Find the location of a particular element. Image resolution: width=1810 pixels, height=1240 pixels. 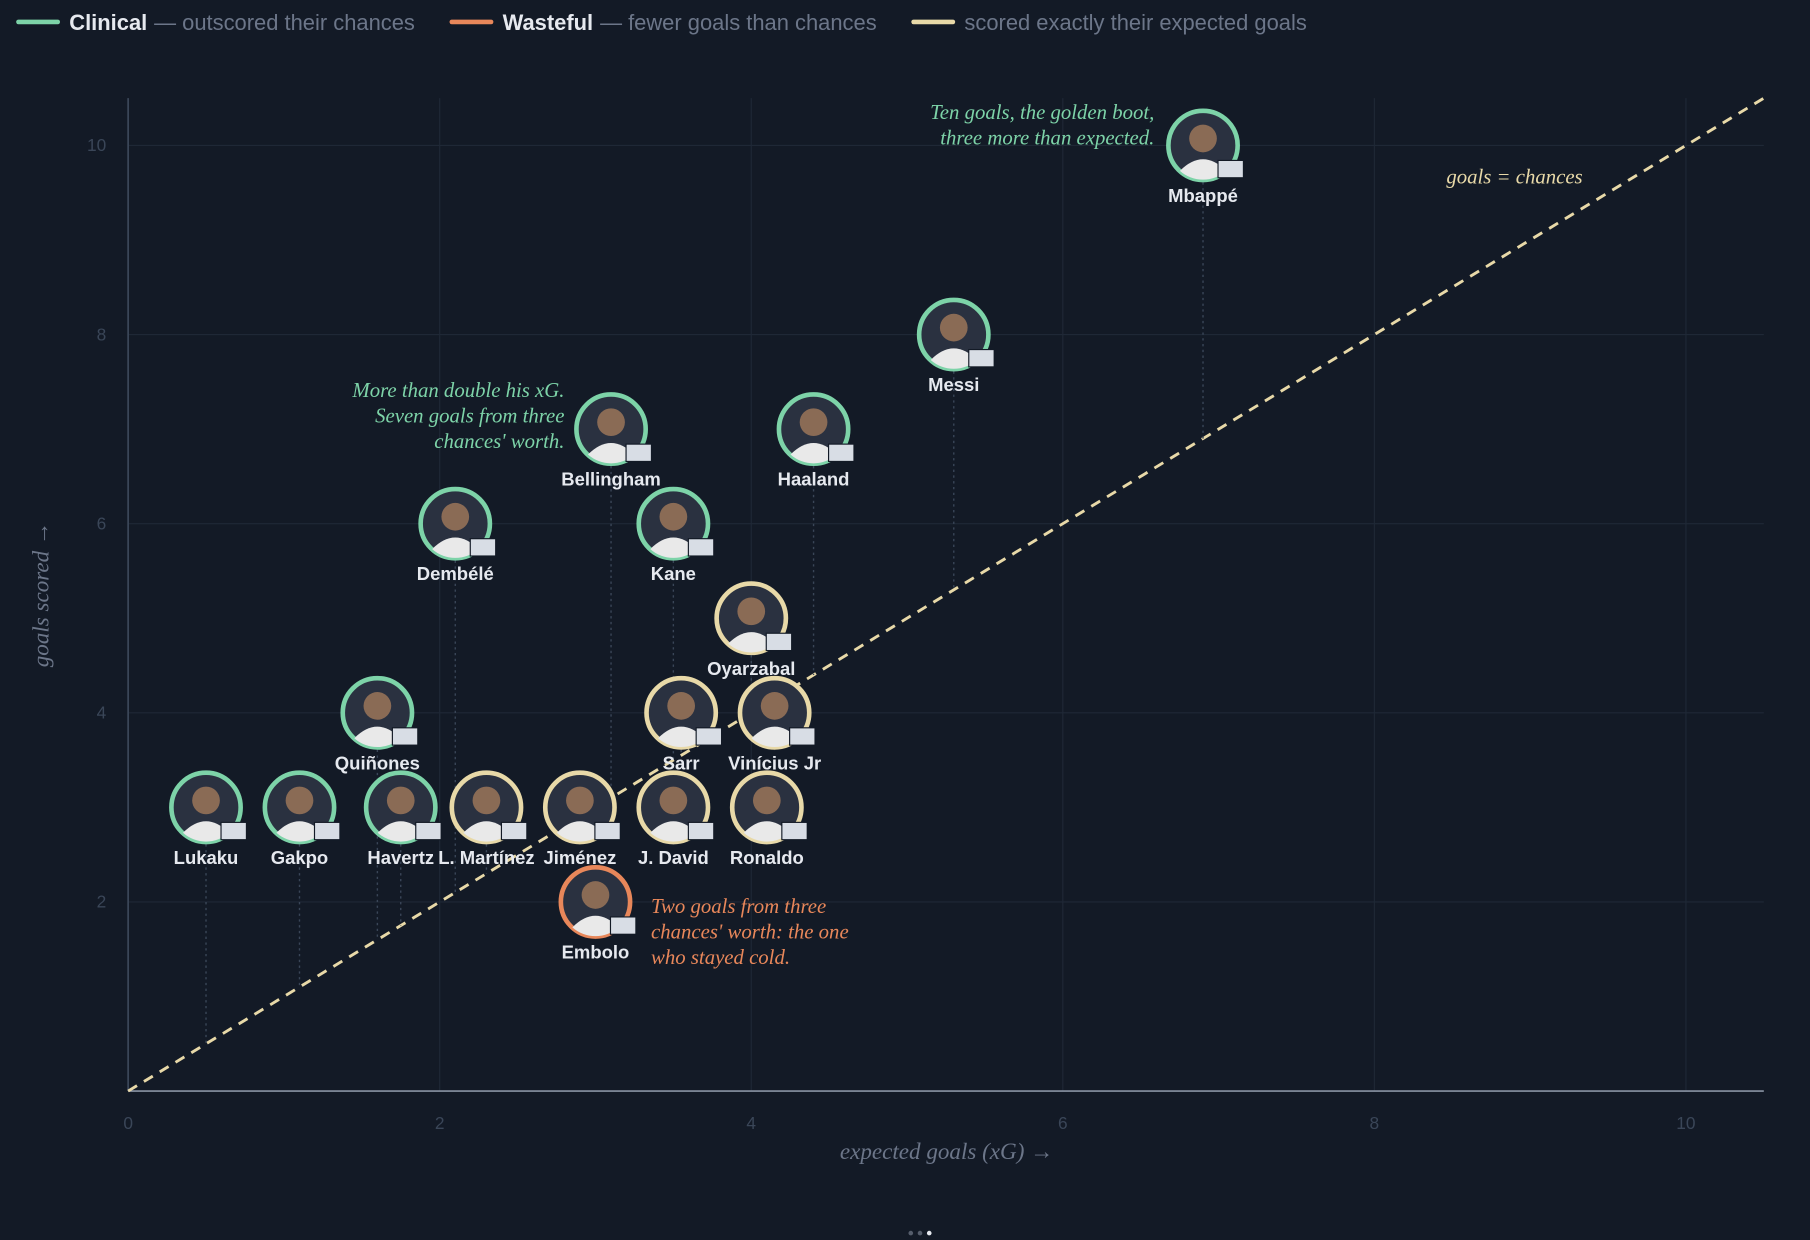

legend-description: — fewer goals than chances is located at coordinates (738, 22).